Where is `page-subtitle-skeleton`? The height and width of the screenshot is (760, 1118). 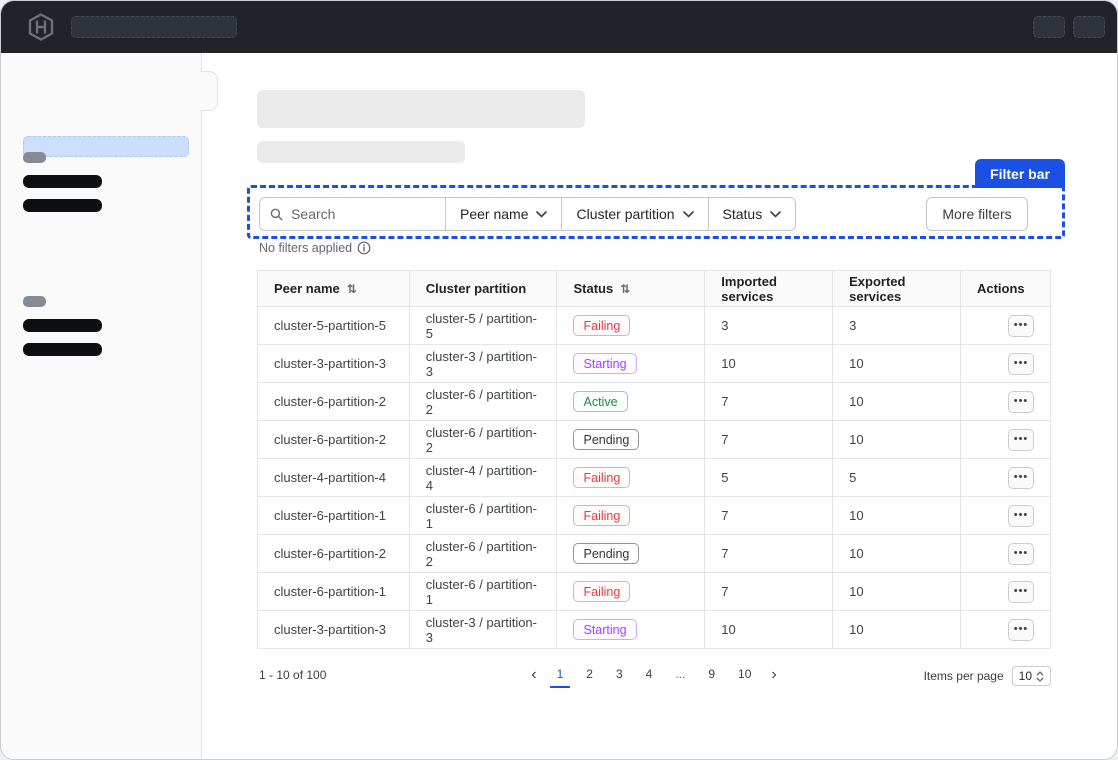 page-subtitle-skeleton is located at coordinates (361, 152).